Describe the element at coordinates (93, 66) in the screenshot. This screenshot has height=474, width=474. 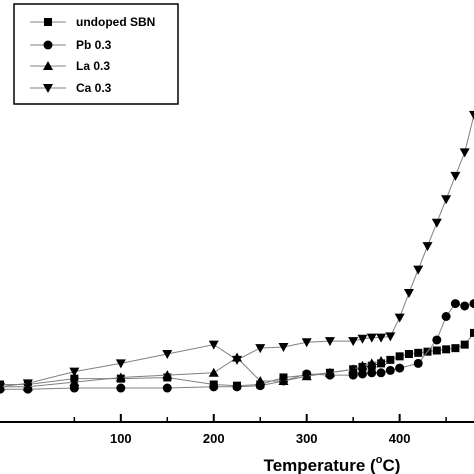
I see `legend-label-la: La 0.3` at that location.